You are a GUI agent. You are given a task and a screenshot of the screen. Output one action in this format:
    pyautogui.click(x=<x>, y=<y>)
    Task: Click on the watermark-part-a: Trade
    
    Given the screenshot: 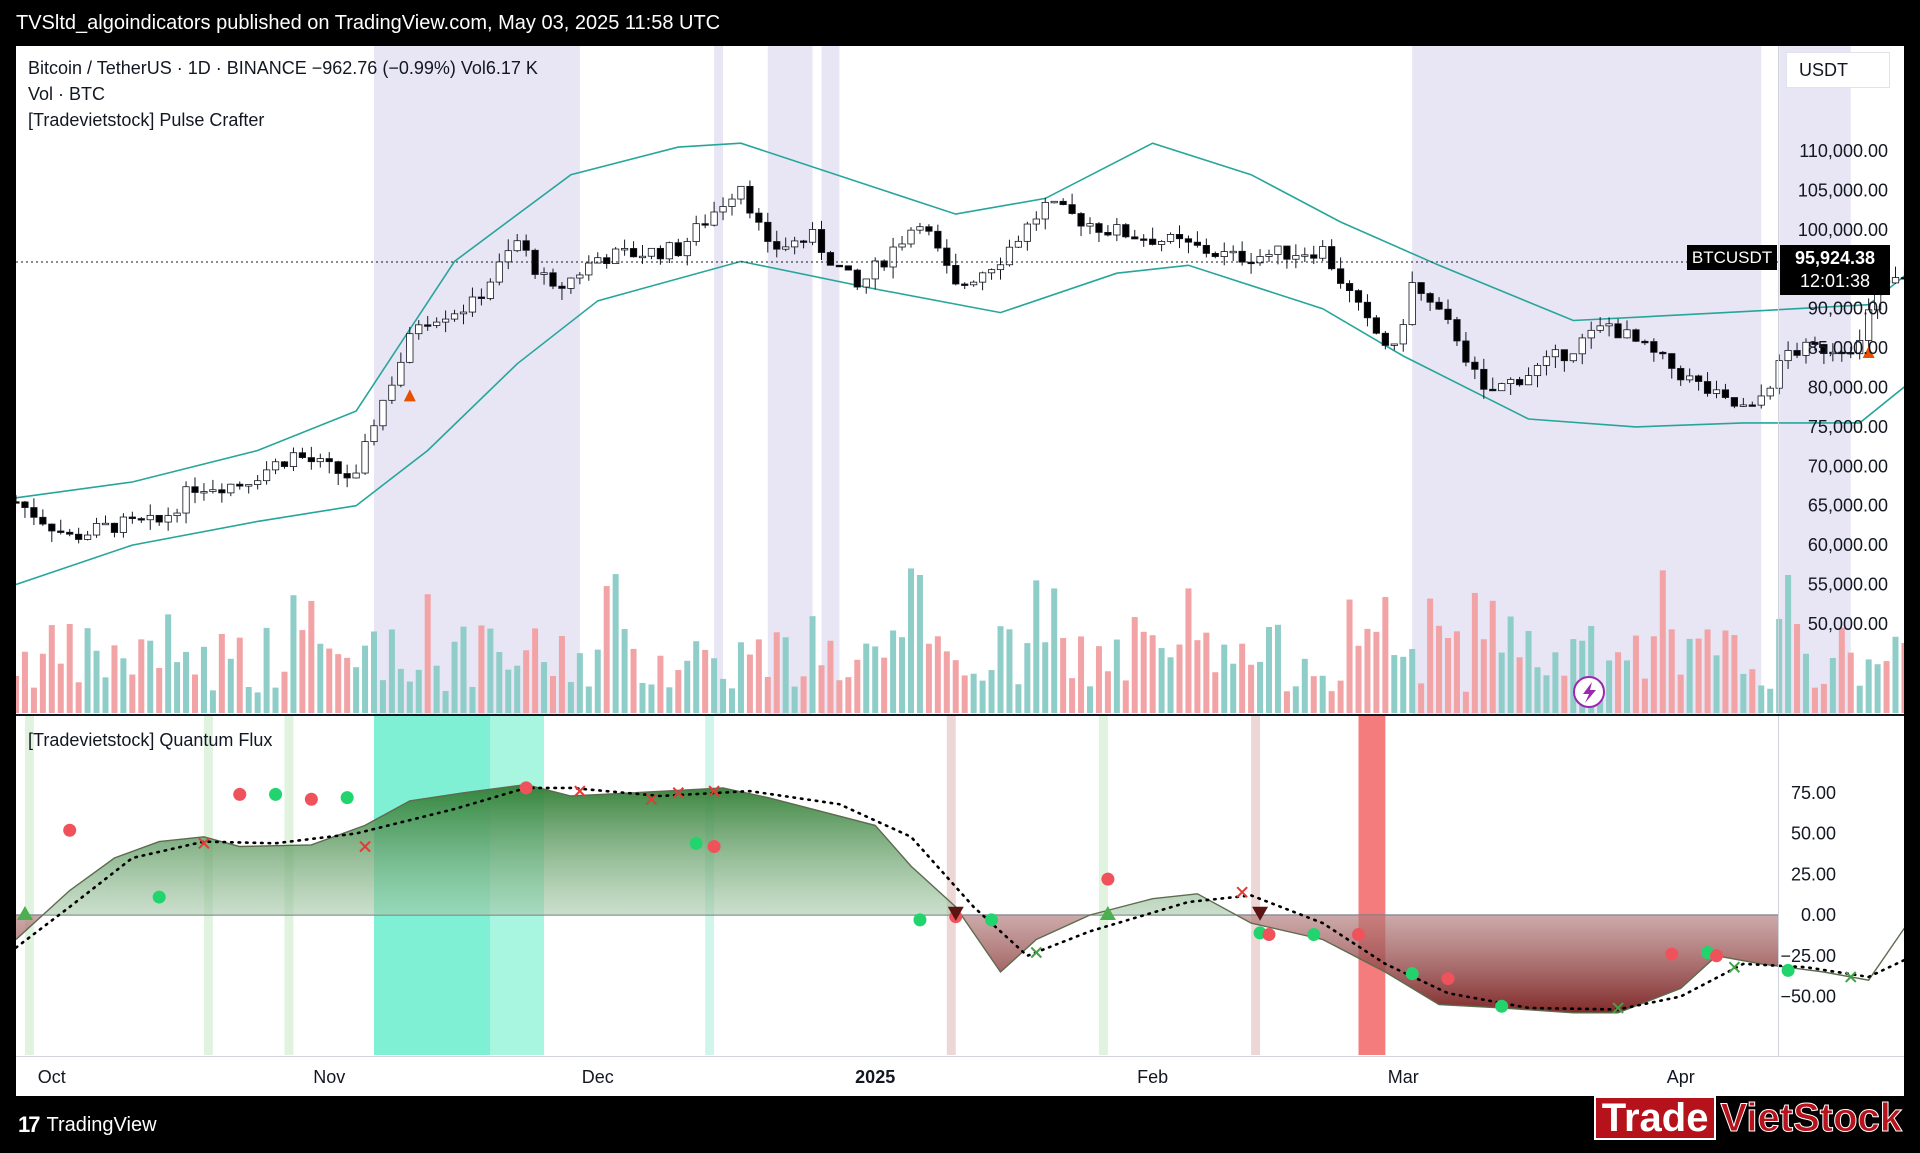 What is the action you would take?
    pyautogui.click(x=1655, y=1118)
    